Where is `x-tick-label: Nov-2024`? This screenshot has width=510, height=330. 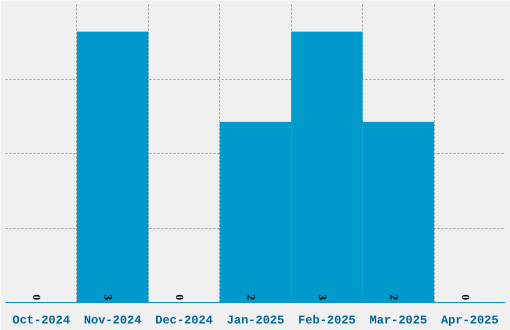
x-tick-label: Nov-2024 is located at coordinates (113, 321).